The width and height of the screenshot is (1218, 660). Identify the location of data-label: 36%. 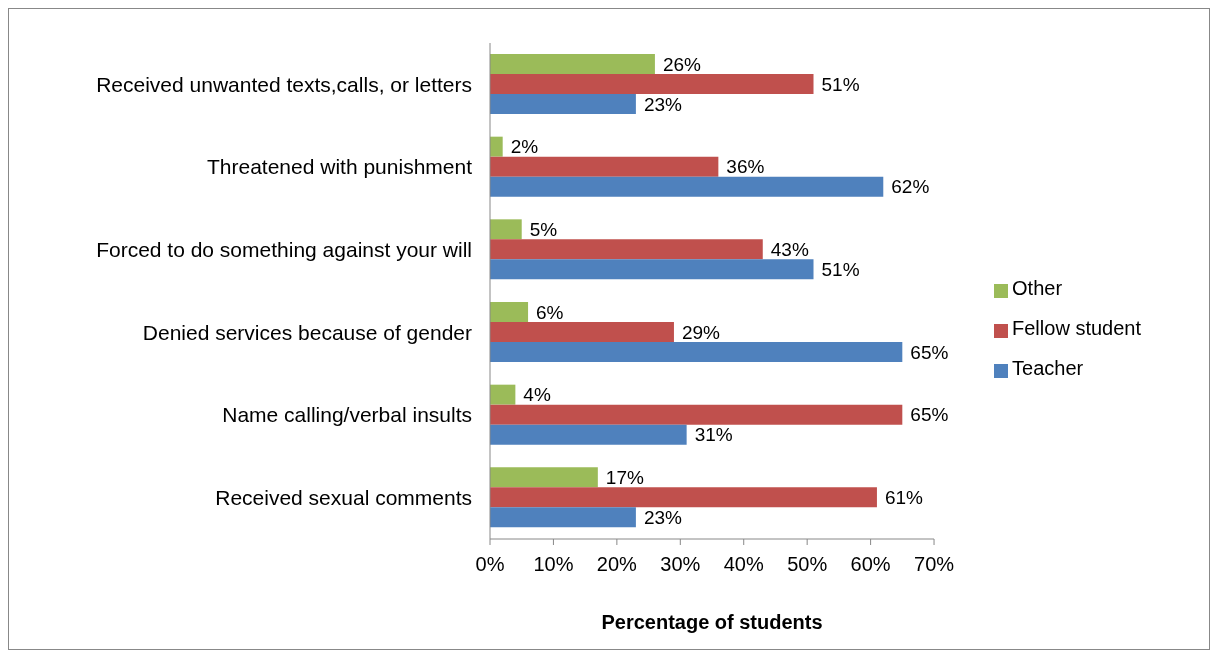
(745, 167).